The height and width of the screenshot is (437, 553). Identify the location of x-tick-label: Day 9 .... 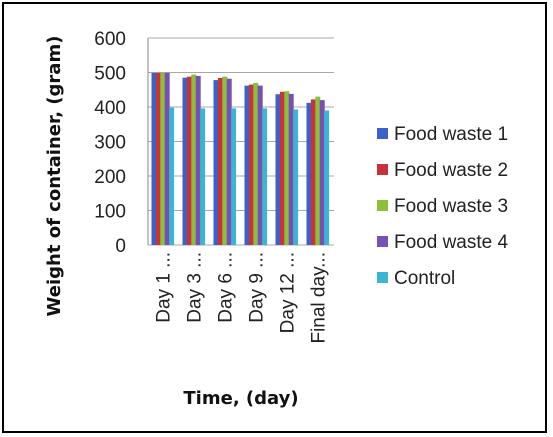
(257, 287).